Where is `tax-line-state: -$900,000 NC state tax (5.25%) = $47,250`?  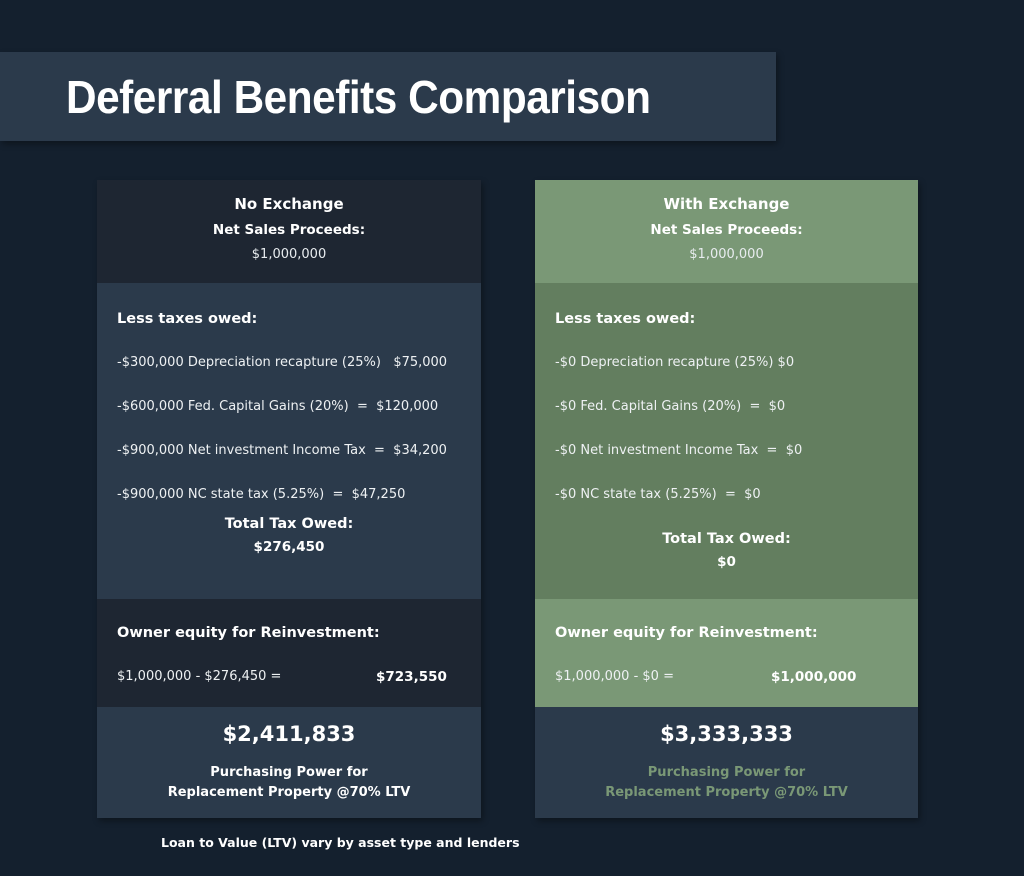 tax-line-state: -$900,000 NC state tax (5.25%) = $47,250 is located at coordinates (261, 494).